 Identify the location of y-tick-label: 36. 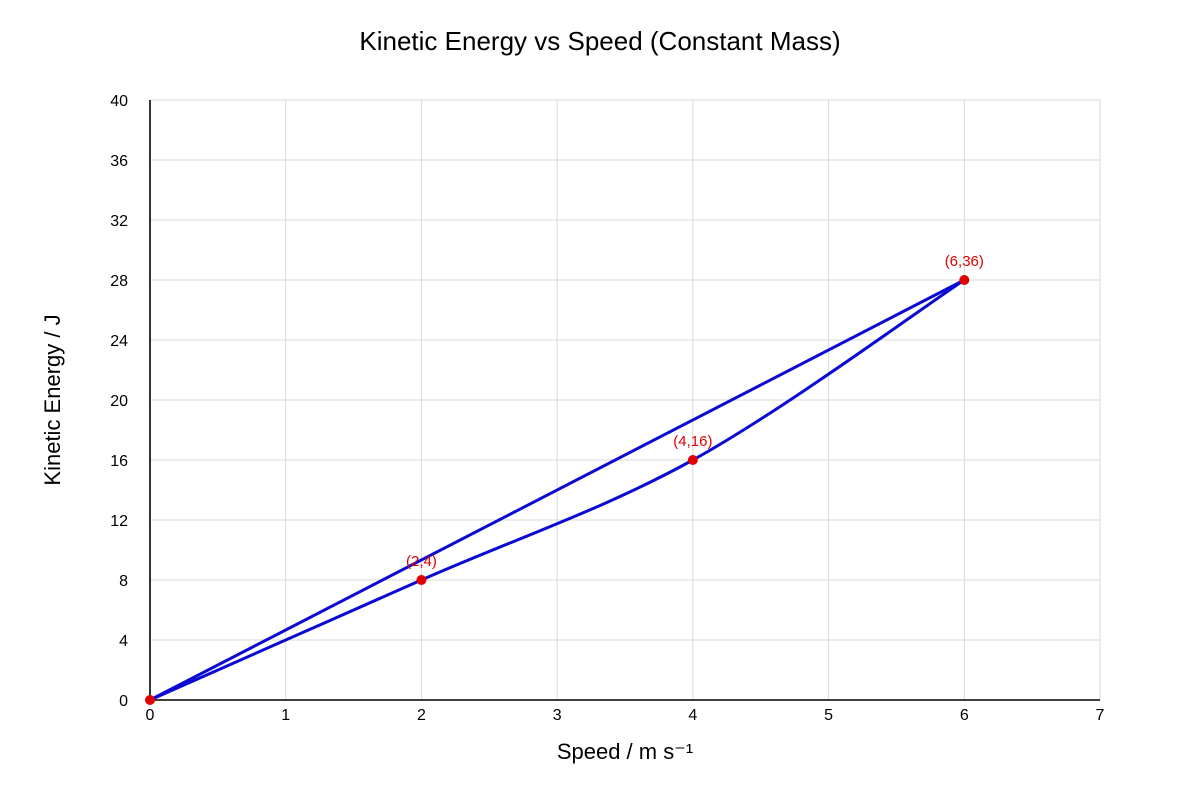
(119, 161).